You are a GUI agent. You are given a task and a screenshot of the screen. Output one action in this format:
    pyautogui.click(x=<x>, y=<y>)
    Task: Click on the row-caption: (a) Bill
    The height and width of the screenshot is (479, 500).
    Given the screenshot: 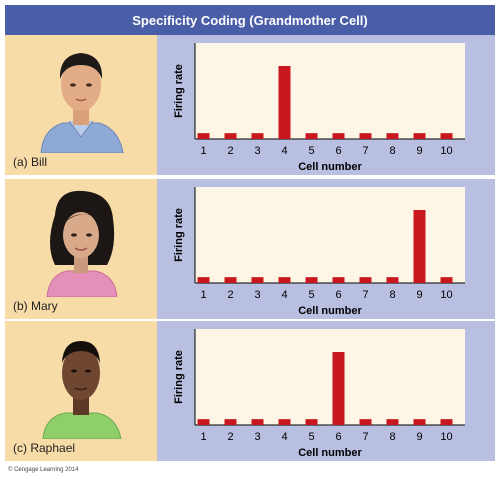 What is the action you would take?
    pyautogui.click(x=30, y=162)
    